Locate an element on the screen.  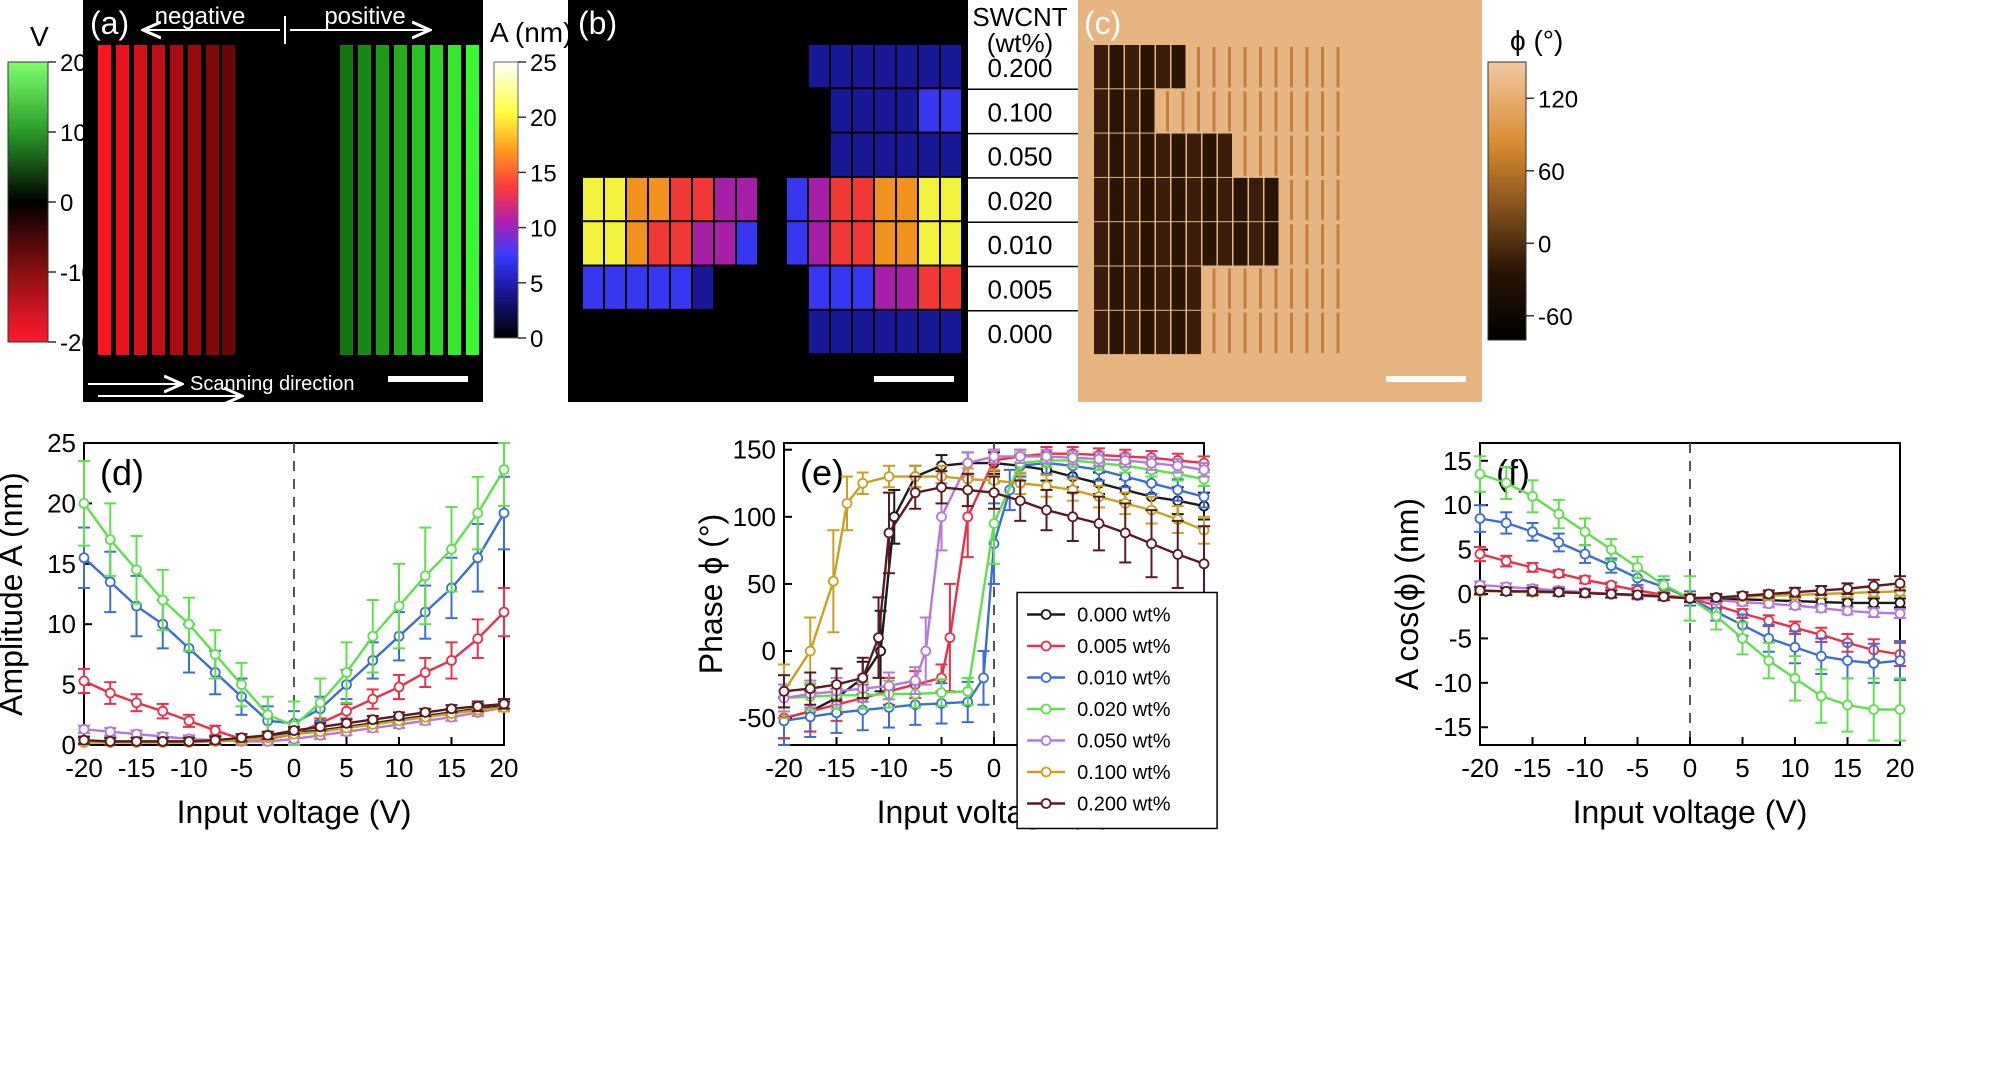
panel-label: (e) is located at coordinates (822, 472).